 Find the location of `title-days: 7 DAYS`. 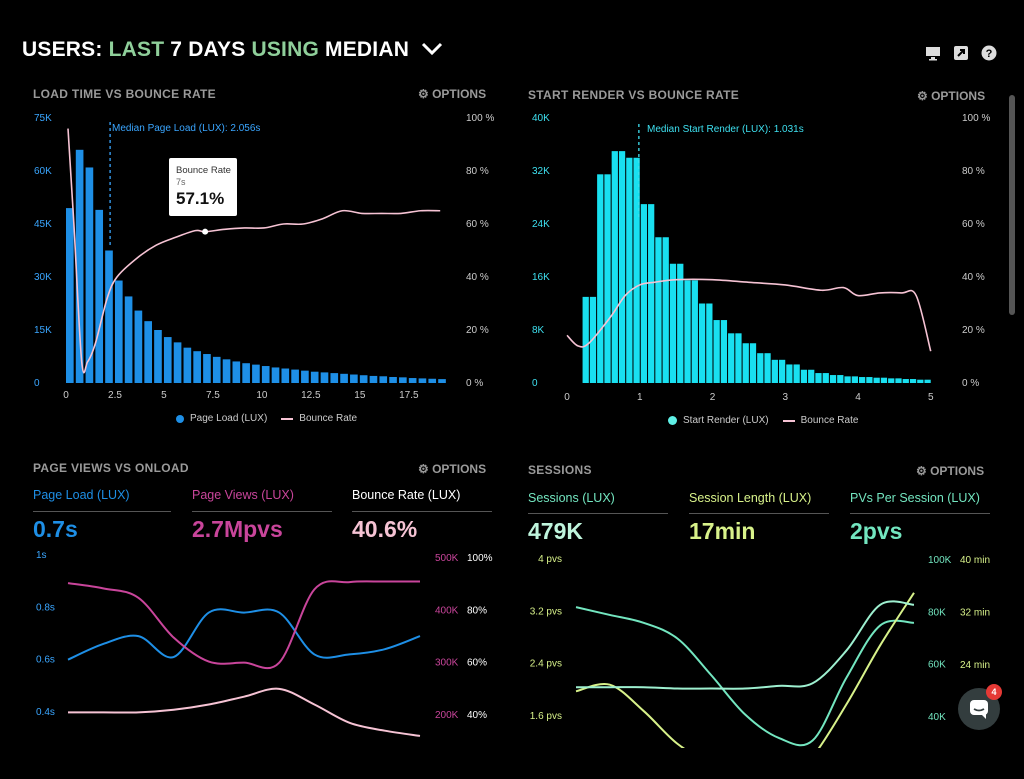

title-days: 7 DAYS is located at coordinates (208, 49).